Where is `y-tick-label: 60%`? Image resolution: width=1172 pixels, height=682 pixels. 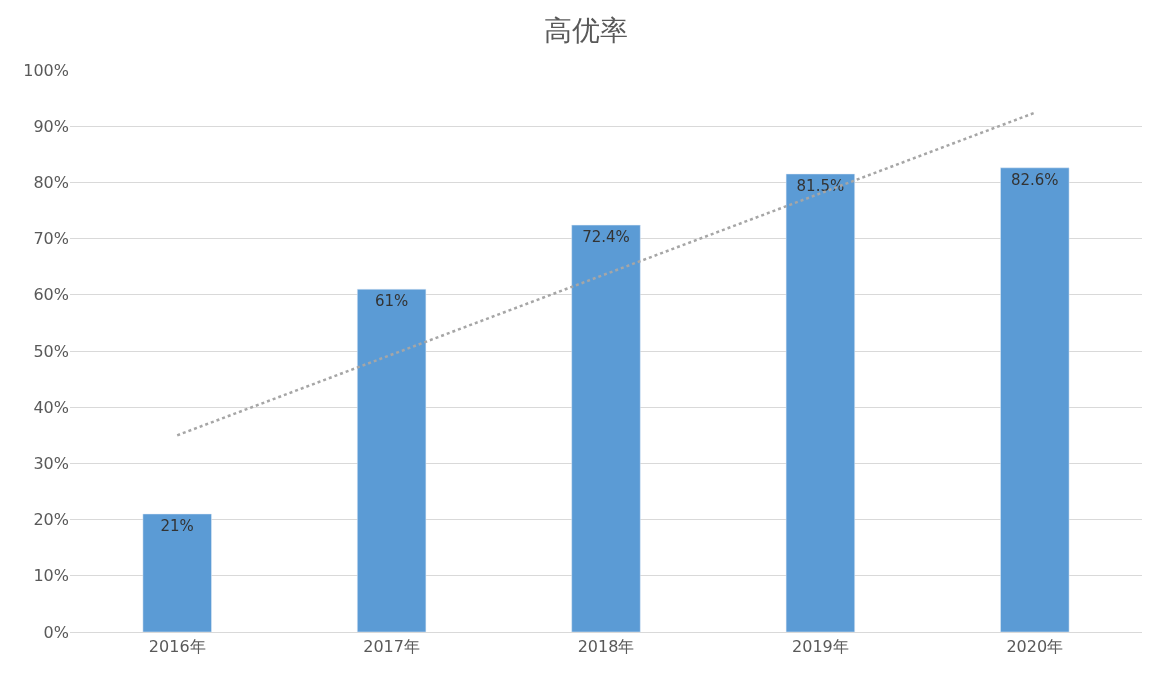 y-tick-label: 60% is located at coordinates (51, 295).